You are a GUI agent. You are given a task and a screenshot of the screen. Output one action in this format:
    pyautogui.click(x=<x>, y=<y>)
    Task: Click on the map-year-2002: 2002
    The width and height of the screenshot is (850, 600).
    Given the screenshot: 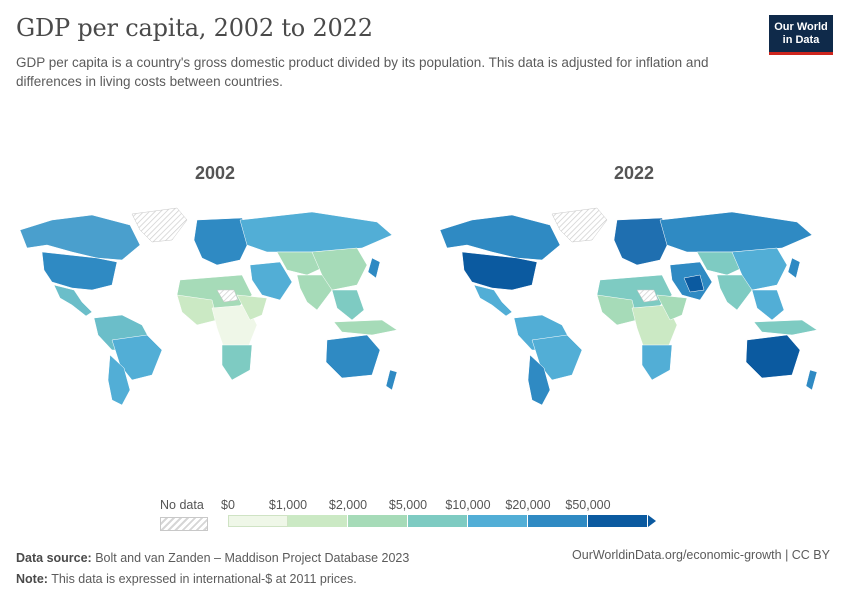 What is the action you would take?
    pyautogui.click(x=215, y=173)
    